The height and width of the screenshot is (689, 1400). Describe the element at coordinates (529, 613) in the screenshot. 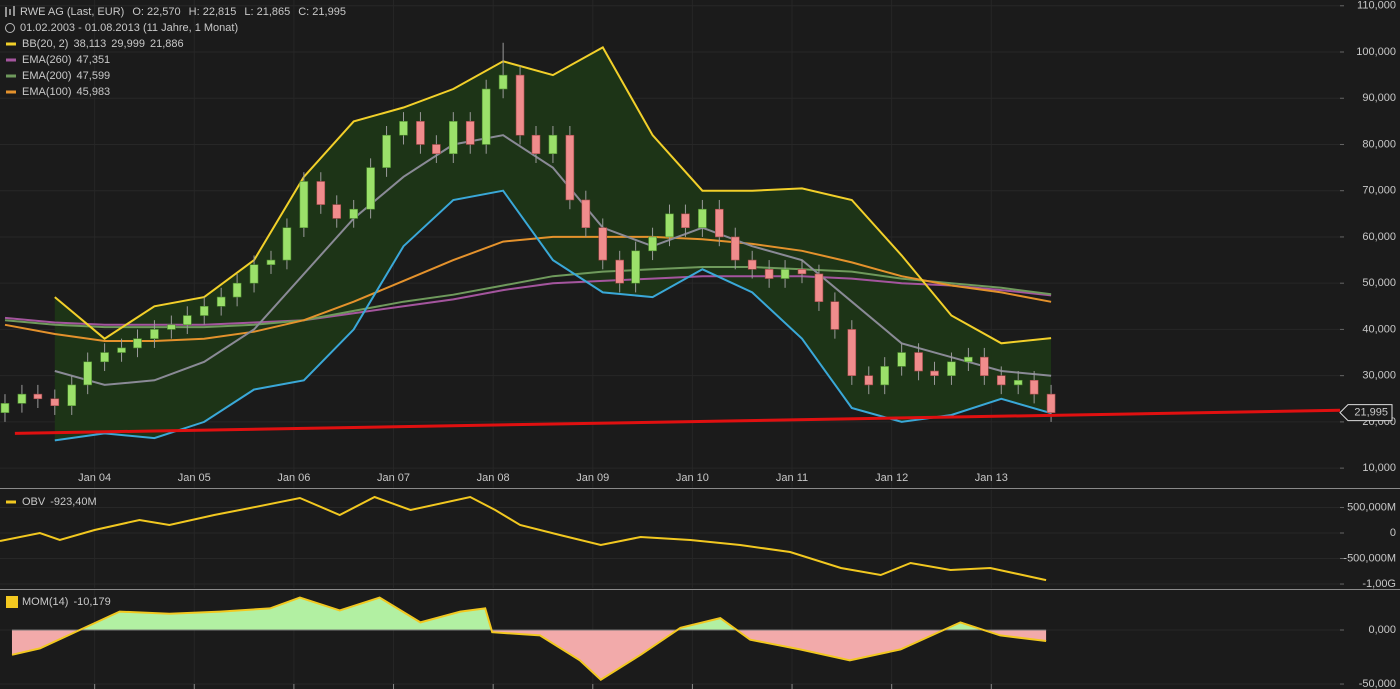

I see `momentum-area-positive` at that location.